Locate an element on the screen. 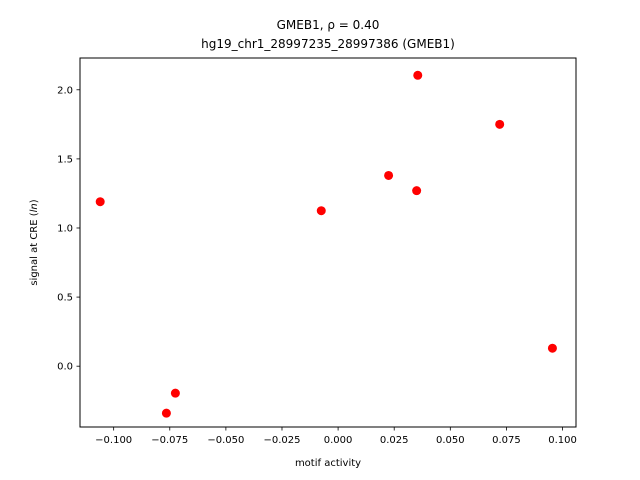 The width and height of the screenshot is (640, 480). y-axis-ticks: 0.0 0.5 1.0 1.5 2.0 is located at coordinates (68, 229).